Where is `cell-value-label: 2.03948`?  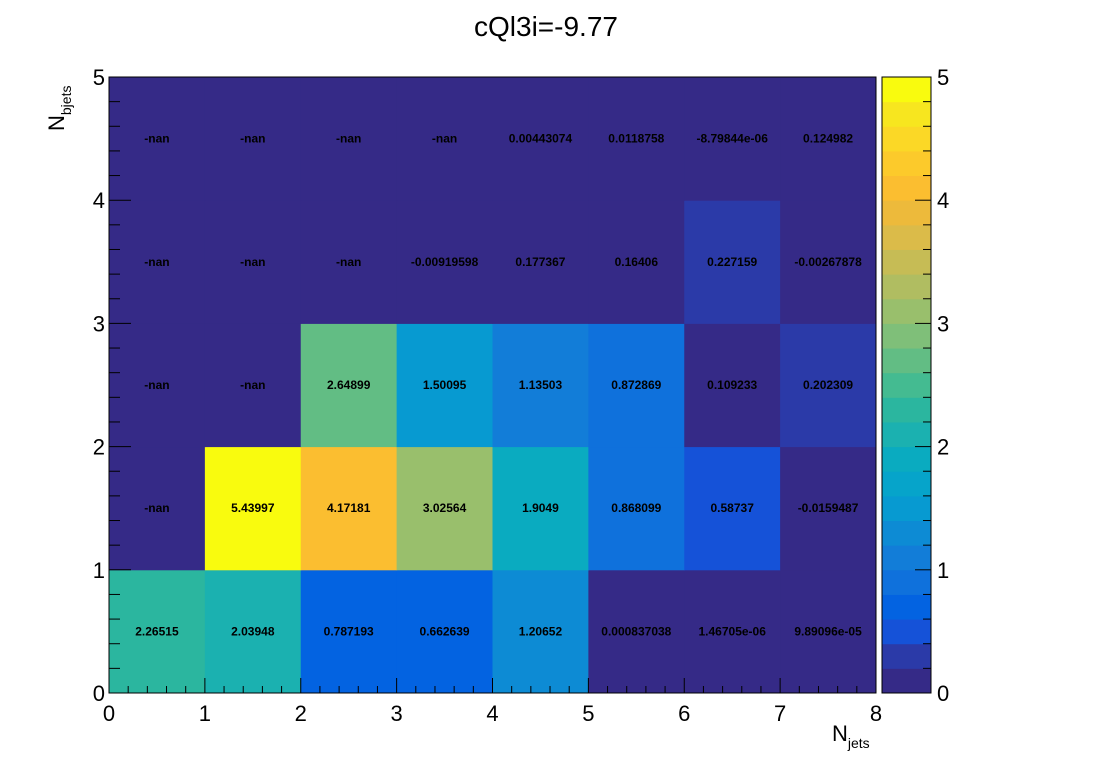 cell-value-label: 2.03948 is located at coordinates (253, 631).